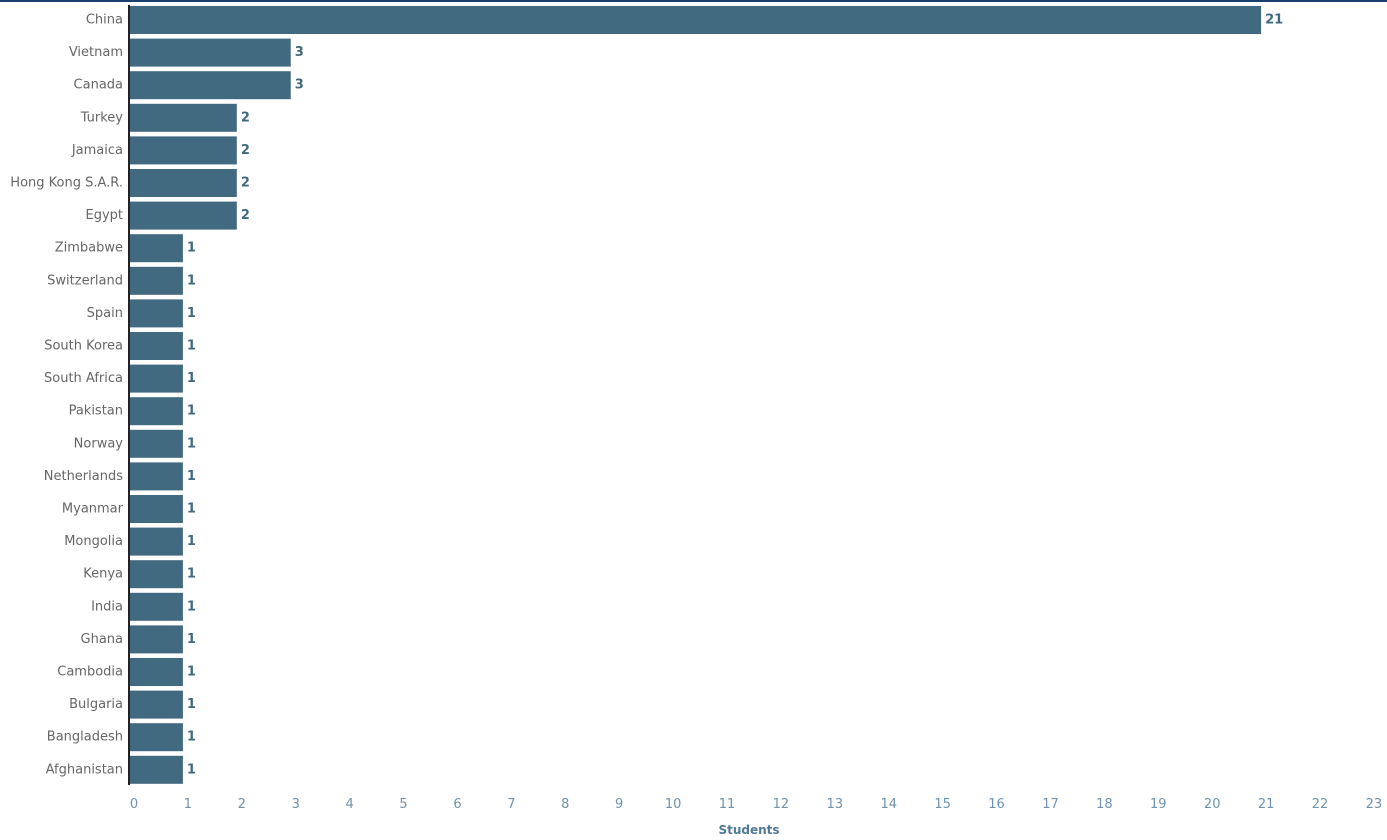 This screenshot has width=1387, height=840. Describe the element at coordinates (96, 411) in the screenshot. I see `category-label-pakistan: Pakistan` at that location.